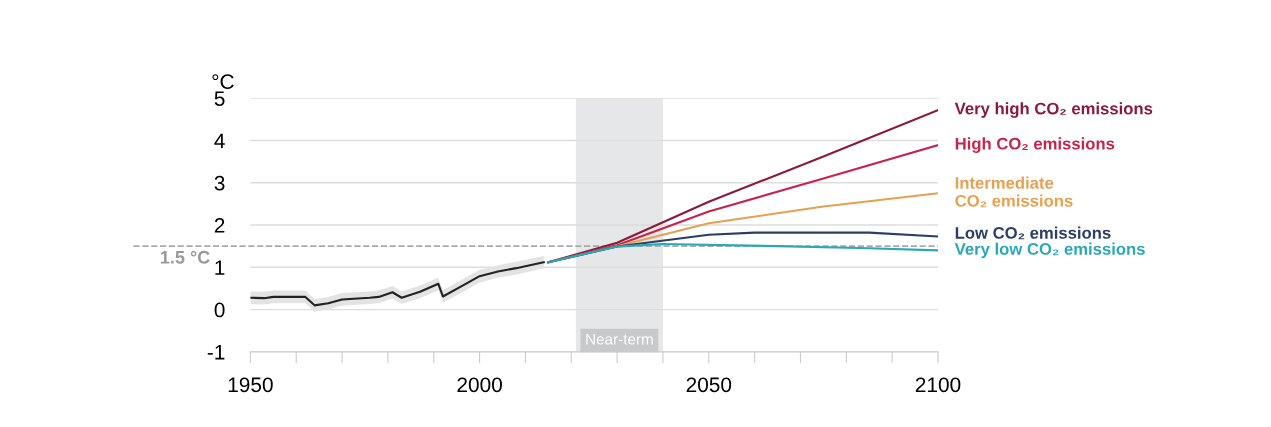 This screenshot has width=1271, height=427. What do you see at coordinates (1014, 192) in the screenshot?
I see `series-label: Intermediate CO₂ emissions` at bounding box center [1014, 192].